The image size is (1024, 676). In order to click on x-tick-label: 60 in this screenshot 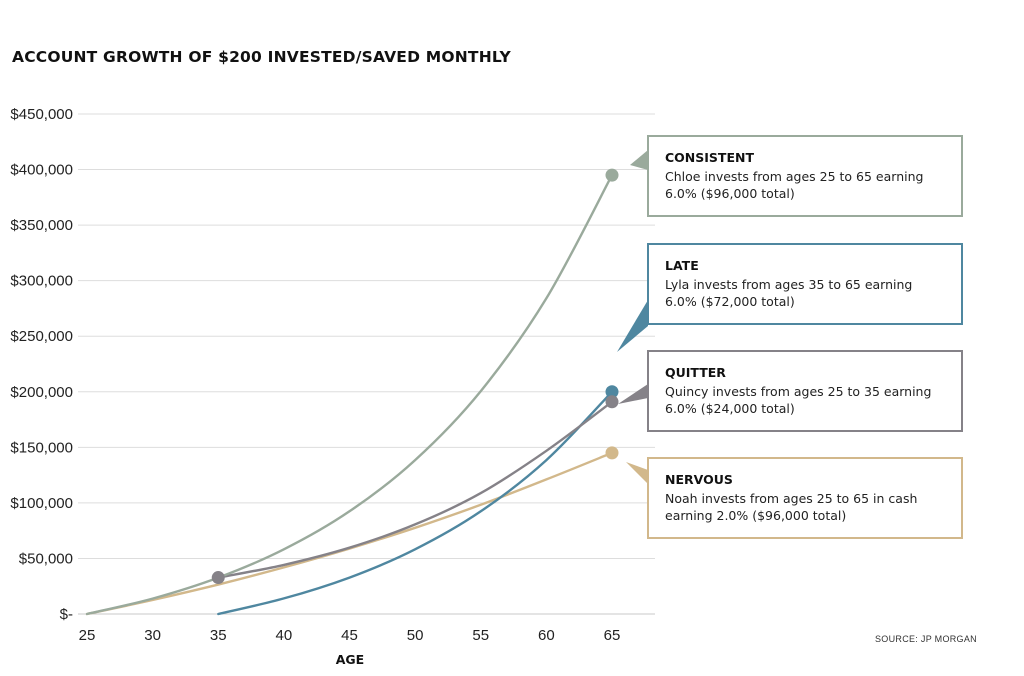, I will do `click(546, 635)`.